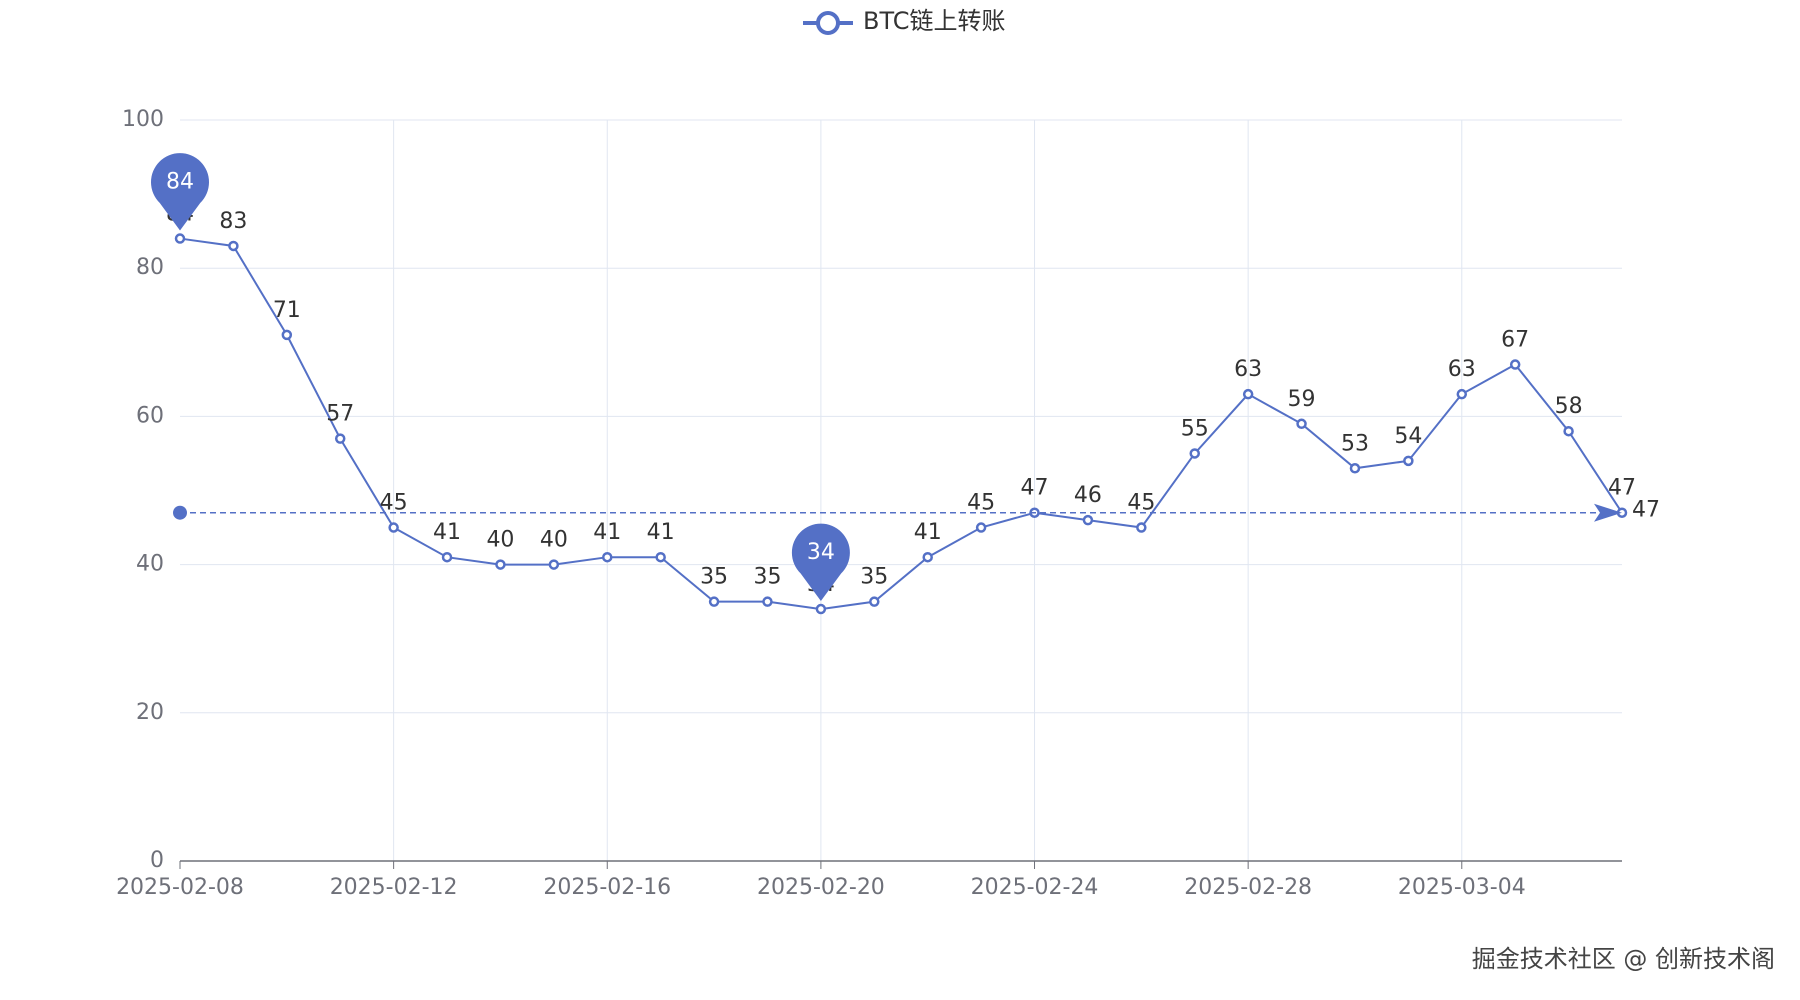  Describe the element at coordinates (1302, 399) in the screenshot. I see `data-label: 59` at that location.